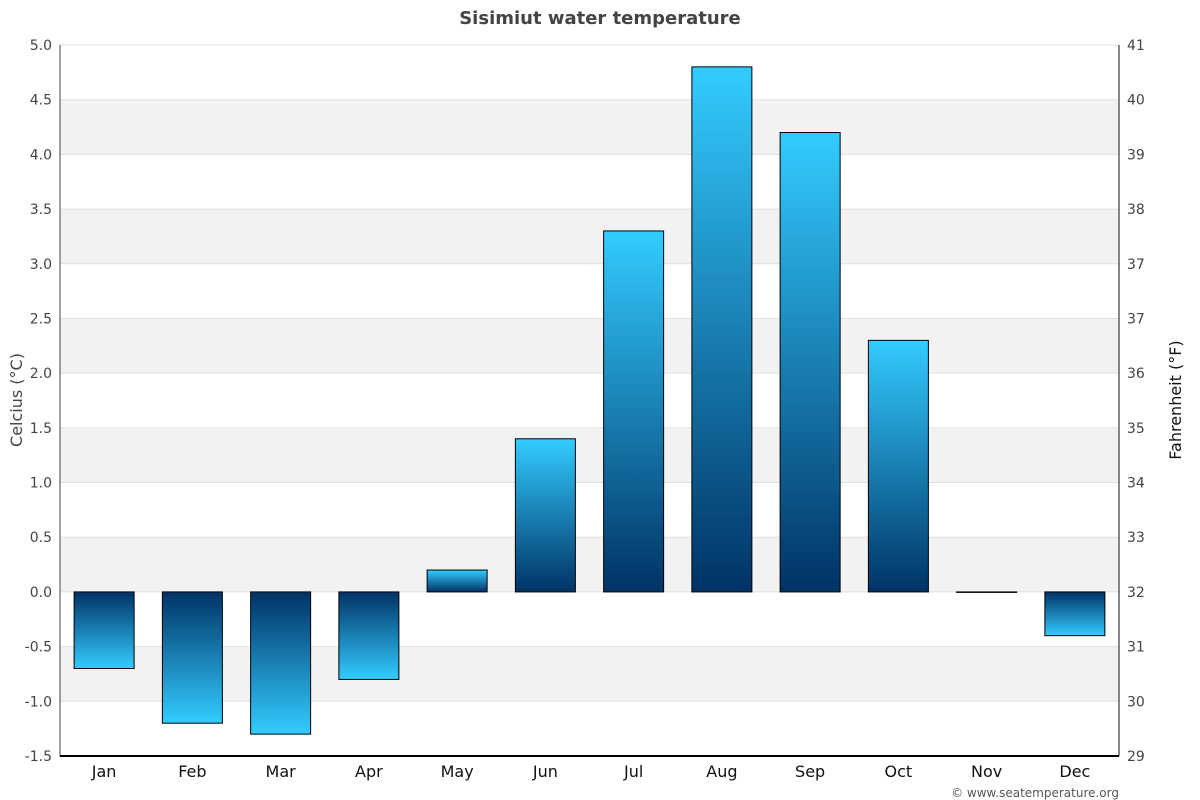 This screenshot has height=800, width=1200. What do you see at coordinates (810, 362) in the screenshot?
I see `bar-sep` at bounding box center [810, 362].